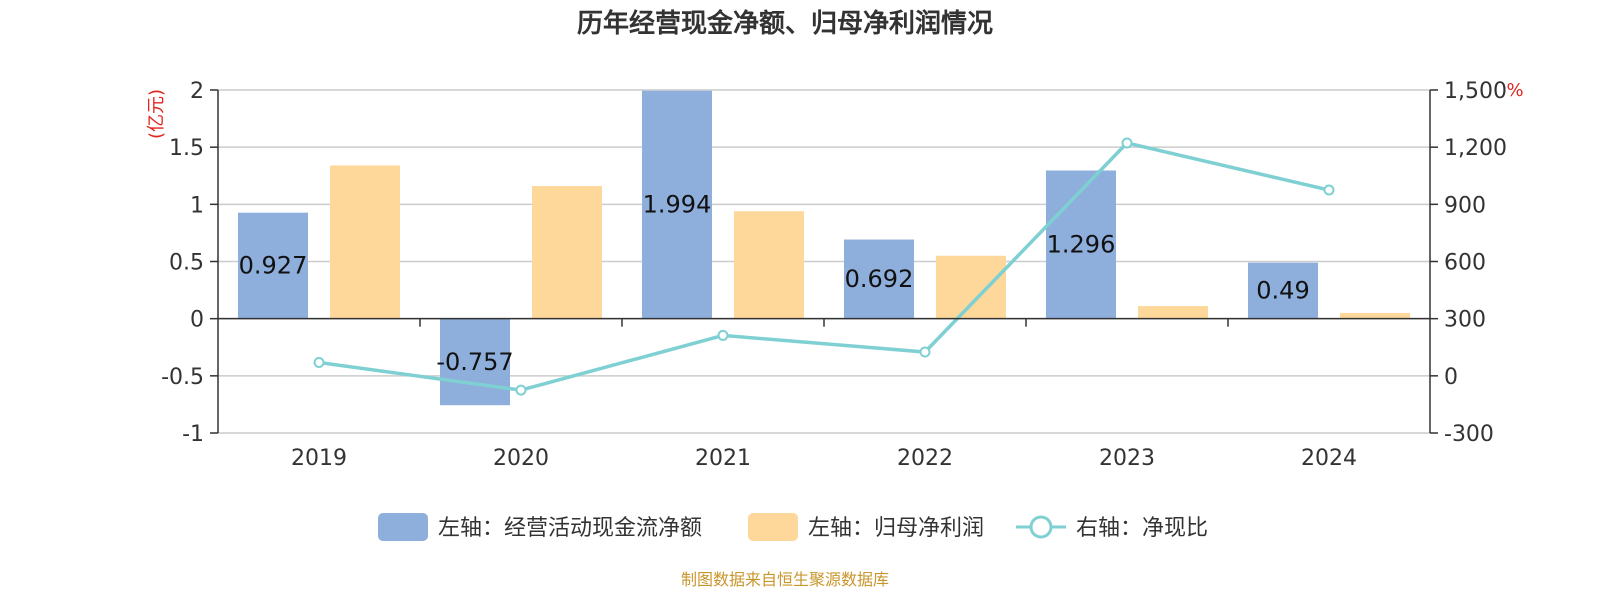 This screenshot has height=600, width=1600. Describe the element at coordinates (186, 263) in the screenshot. I see `left-tick-label: 0.5` at that location.